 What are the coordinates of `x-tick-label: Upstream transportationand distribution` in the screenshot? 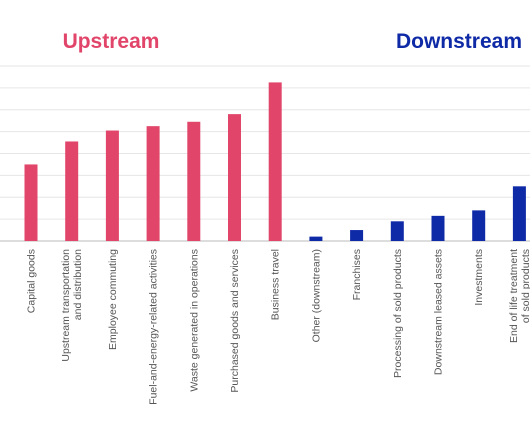 It's located at (72, 305).